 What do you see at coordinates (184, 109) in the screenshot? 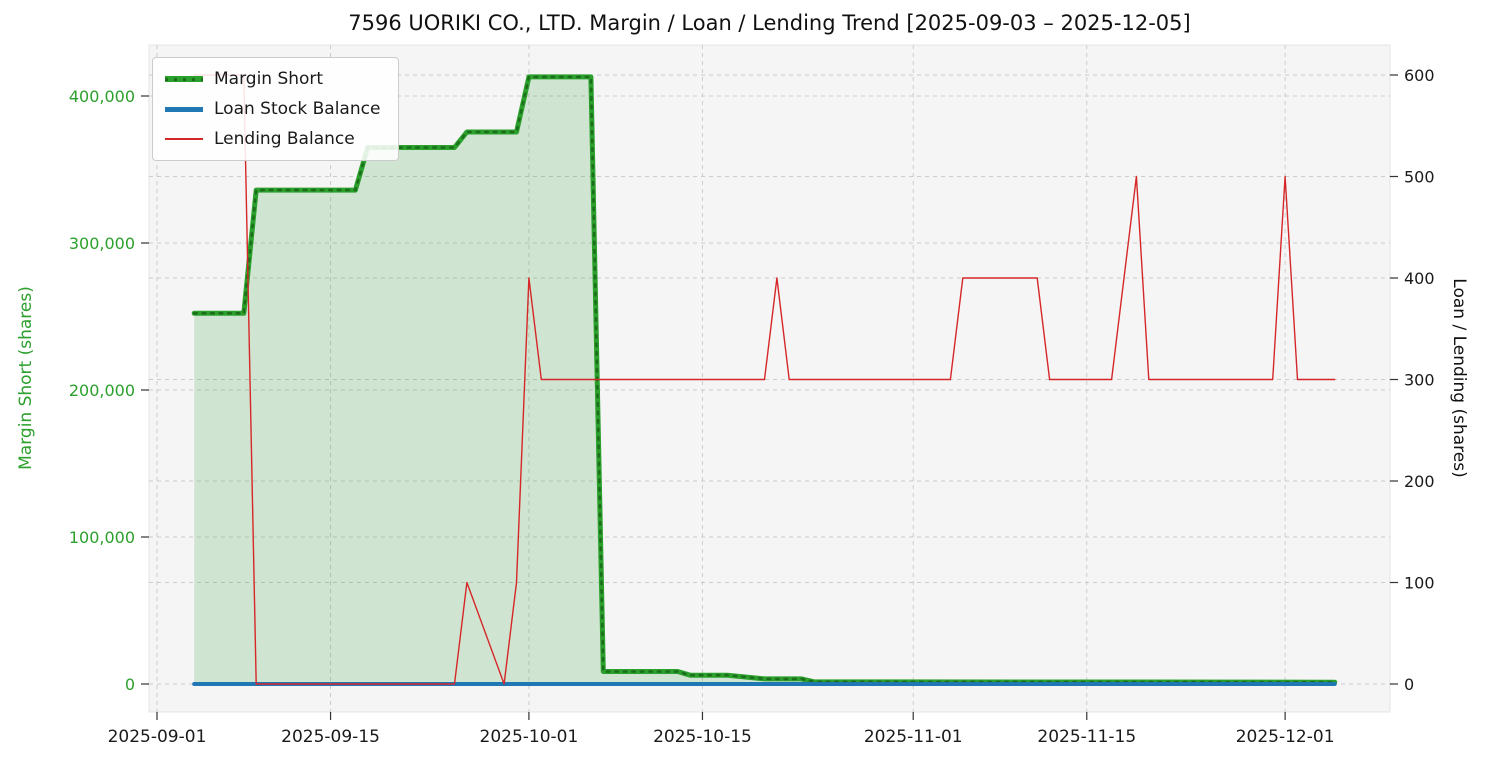
I see `loan-stock-balance-line-swatch` at bounding box center [184, 109].